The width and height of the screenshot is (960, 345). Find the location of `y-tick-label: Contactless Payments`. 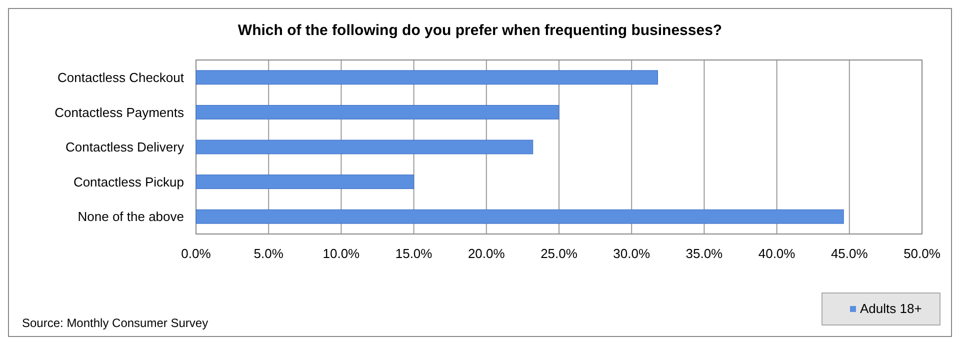

y-tick-label: Contactless Payments is located at coordinates (119, 112).